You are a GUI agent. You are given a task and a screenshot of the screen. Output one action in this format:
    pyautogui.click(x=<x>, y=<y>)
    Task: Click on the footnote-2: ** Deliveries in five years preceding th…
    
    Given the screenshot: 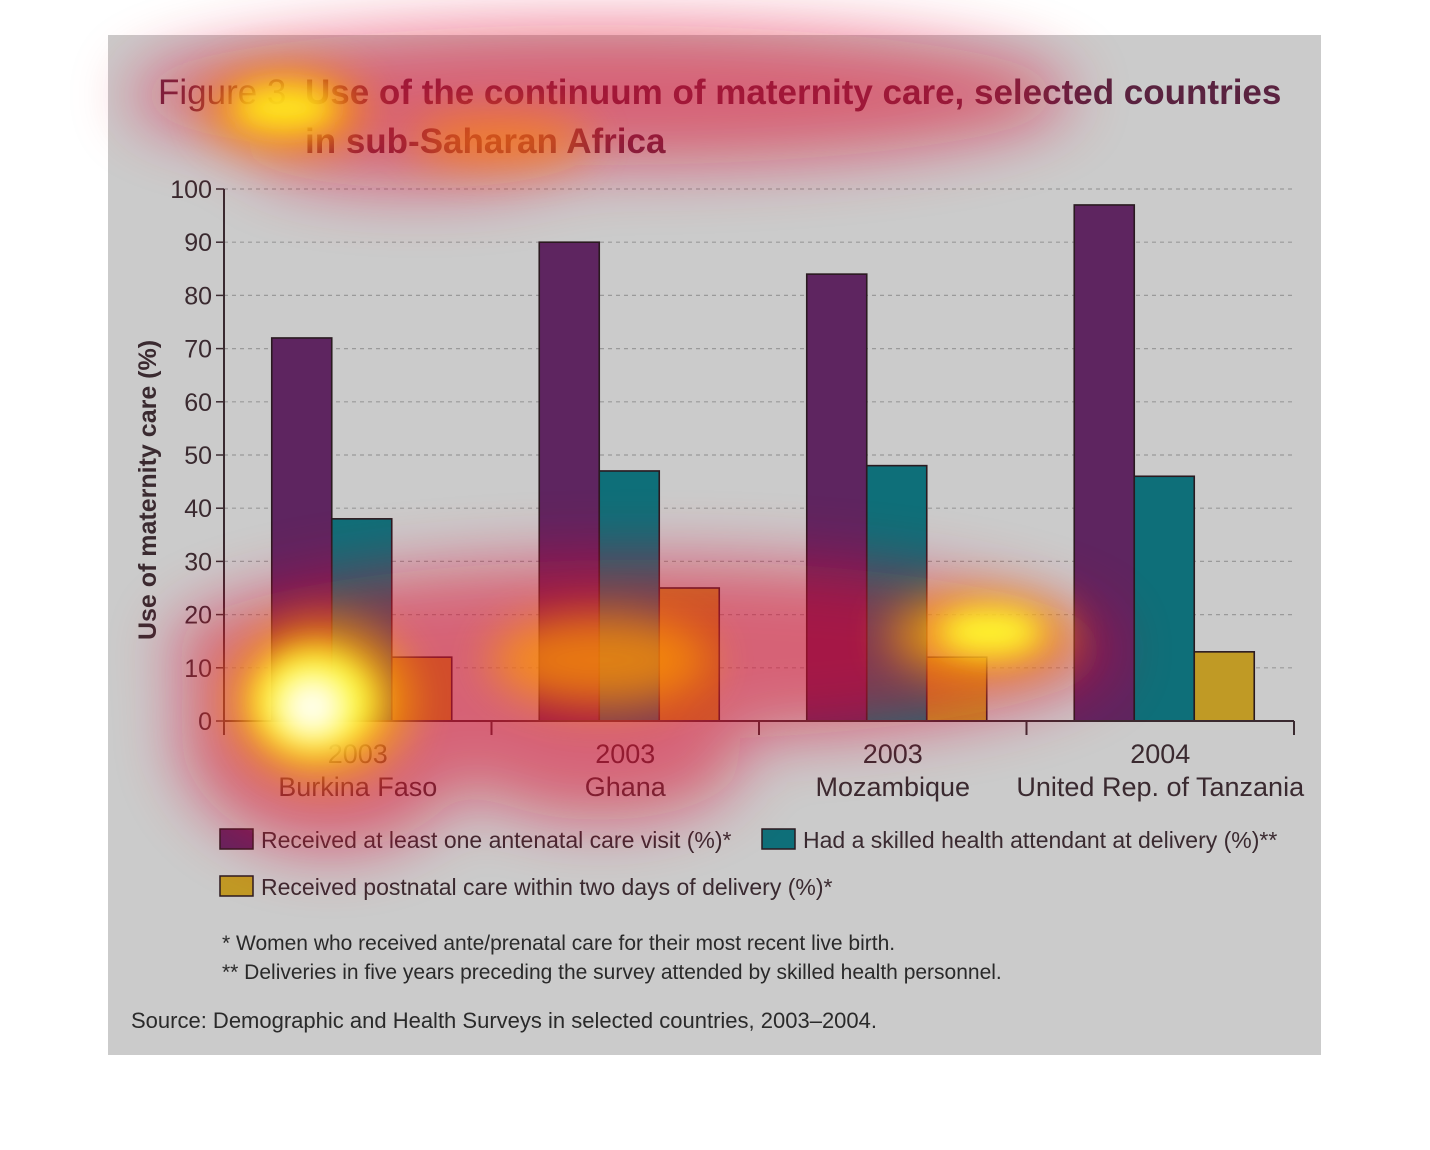 What is the action you would take?
    pyautogui.click(x=612, y=972)
    